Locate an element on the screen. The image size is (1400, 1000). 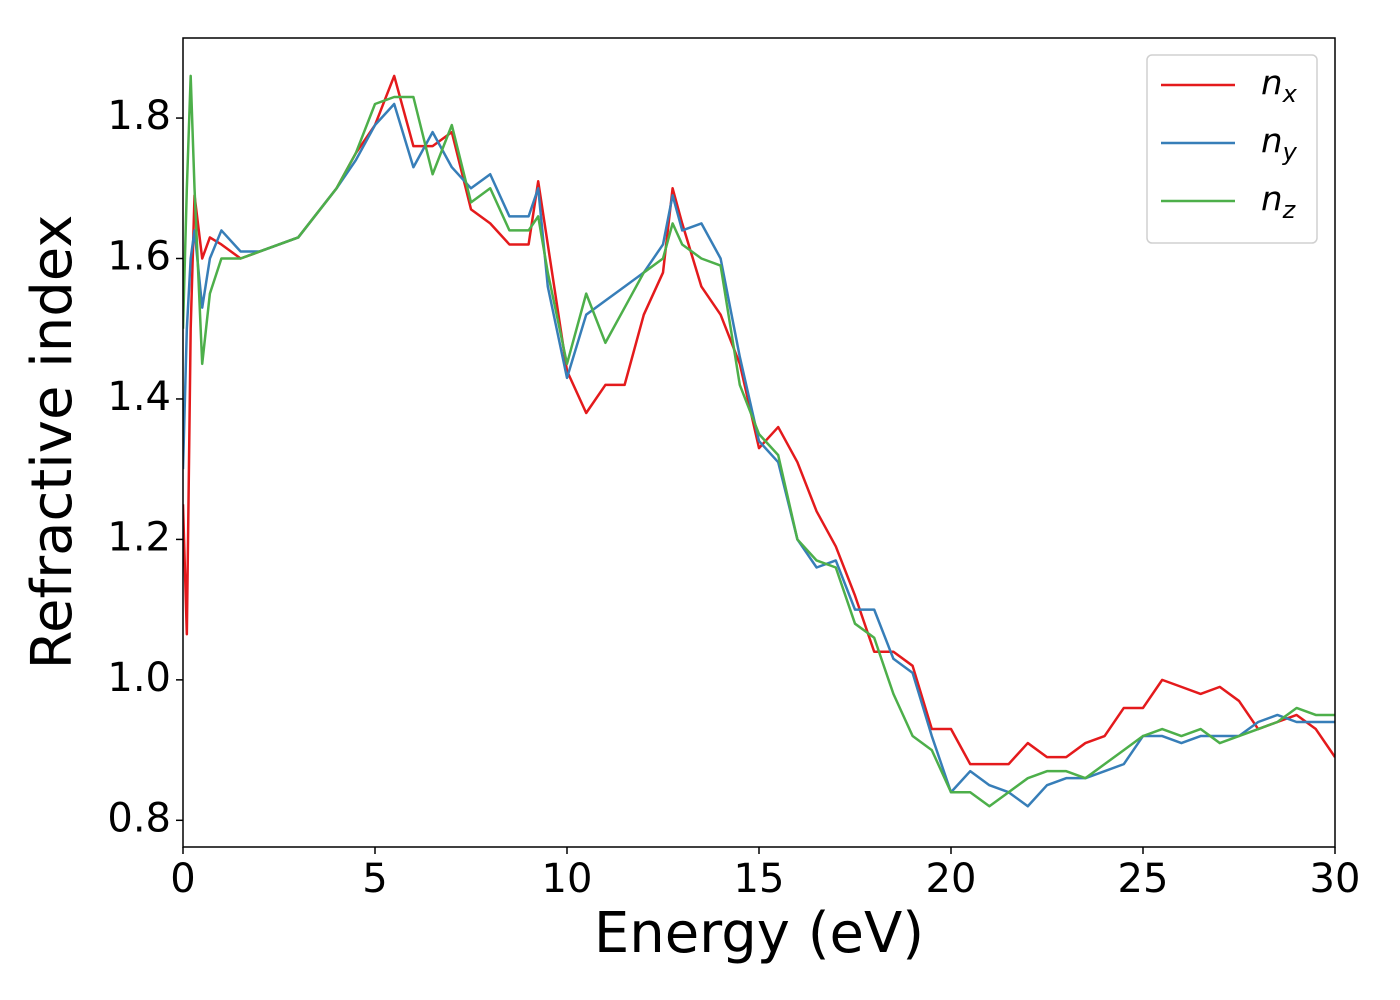
y-tick-label: 0.8 is located at coordinates (139, 818).